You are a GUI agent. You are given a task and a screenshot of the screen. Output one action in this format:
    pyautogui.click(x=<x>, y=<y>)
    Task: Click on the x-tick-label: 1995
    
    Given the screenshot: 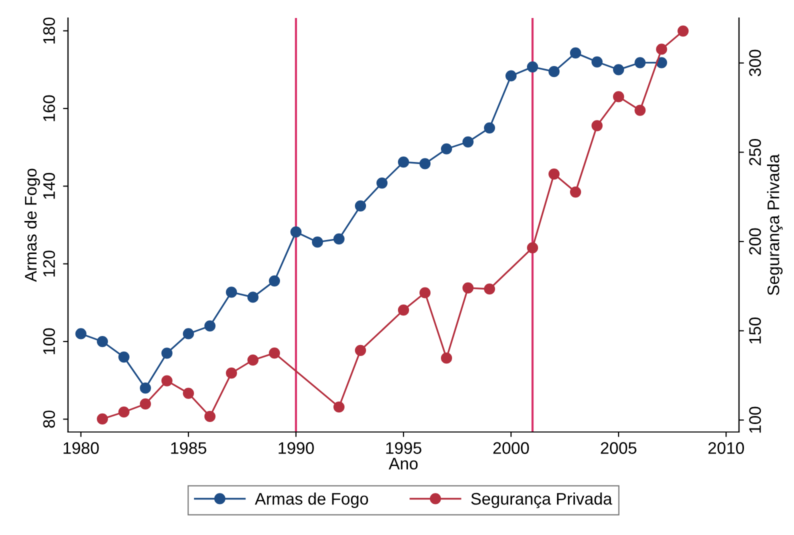 What is the action you would take?
    pyautogui.click(x=404, y=448)
    